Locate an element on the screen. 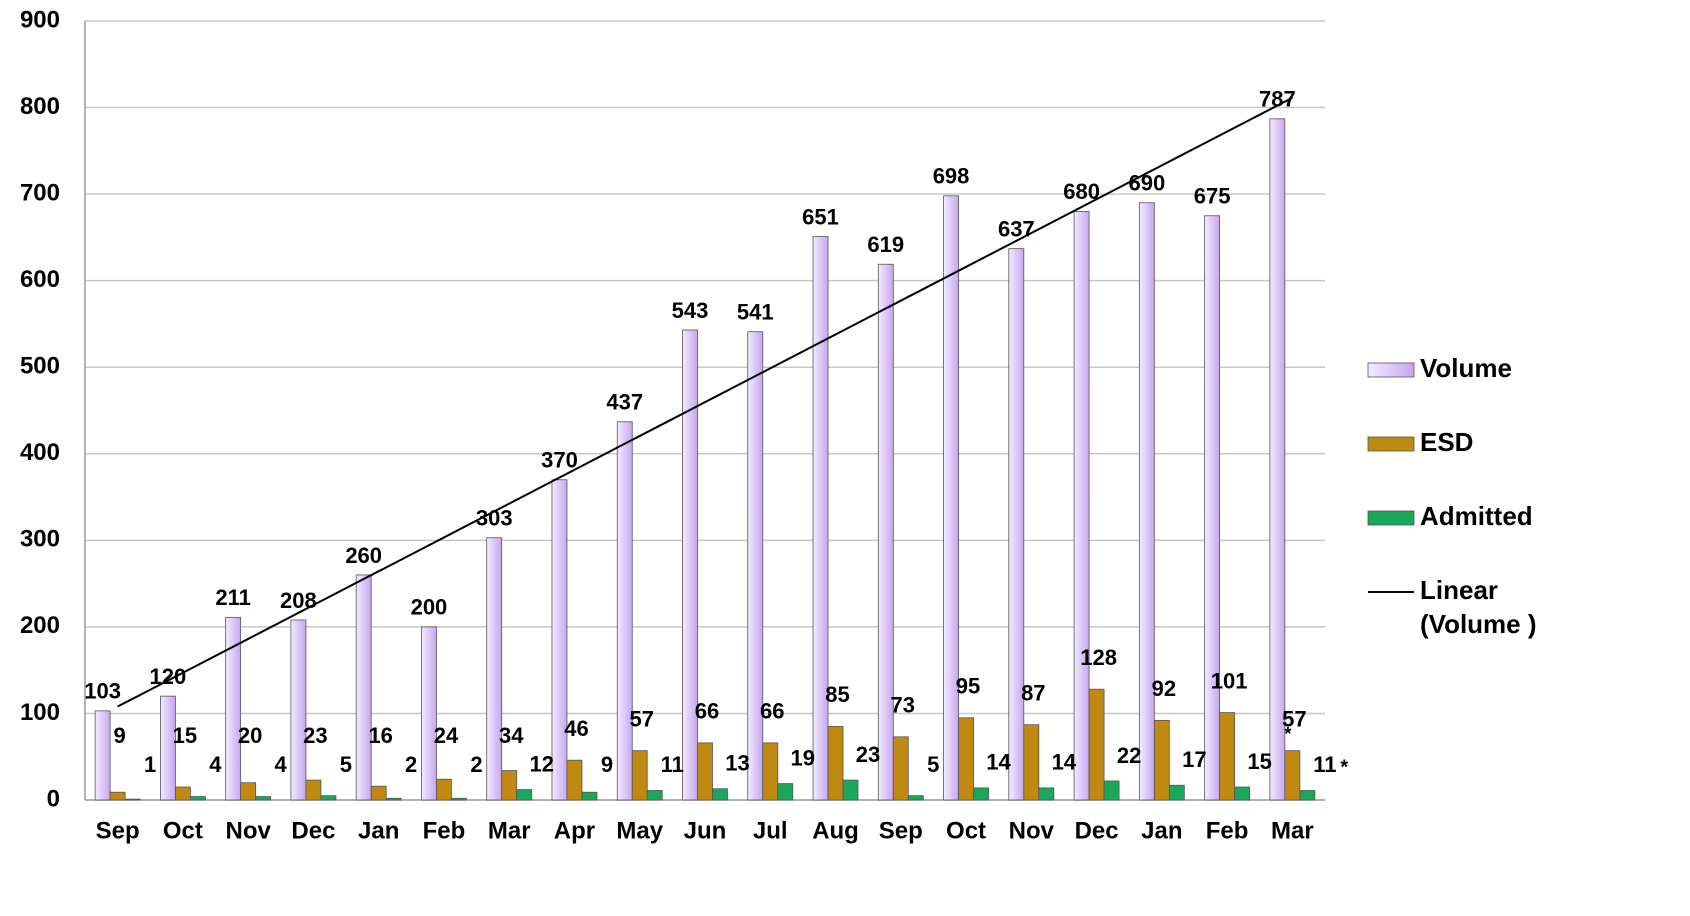 Image resolution: width=1690 pixels, height=916 pixels. value-label: 12 is located at coordinates (541, 763).